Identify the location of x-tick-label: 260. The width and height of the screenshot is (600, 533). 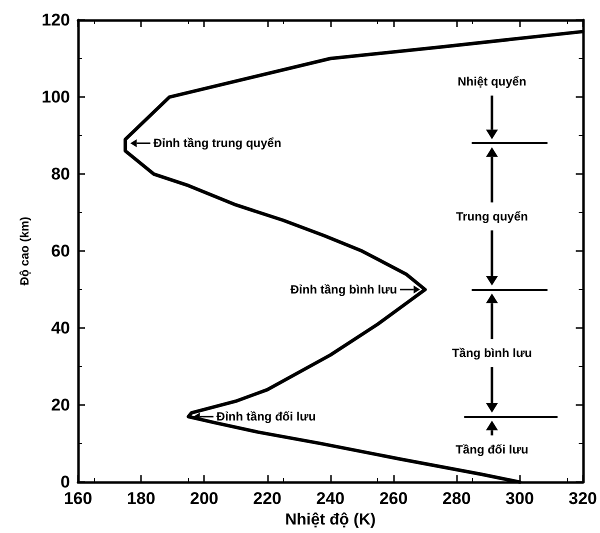
(393, 498).